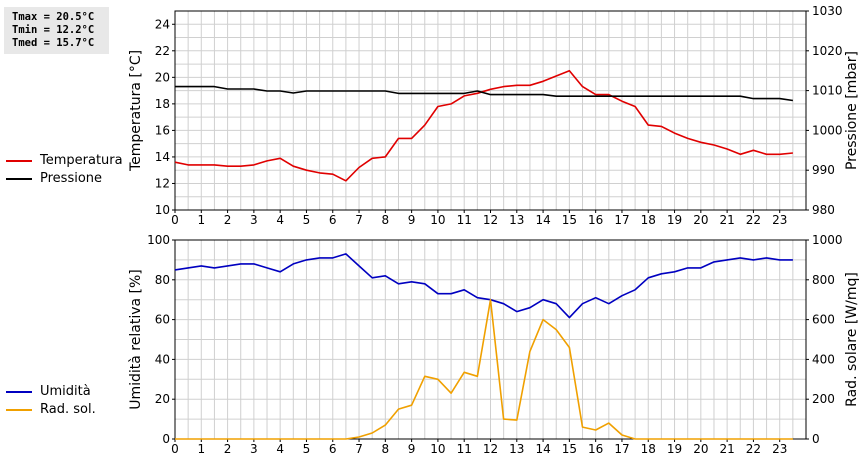  What do you see at coordinates (162, 51) in the screenshot?
I see `y-tick-label: 22` at bounding box center [162, 51].